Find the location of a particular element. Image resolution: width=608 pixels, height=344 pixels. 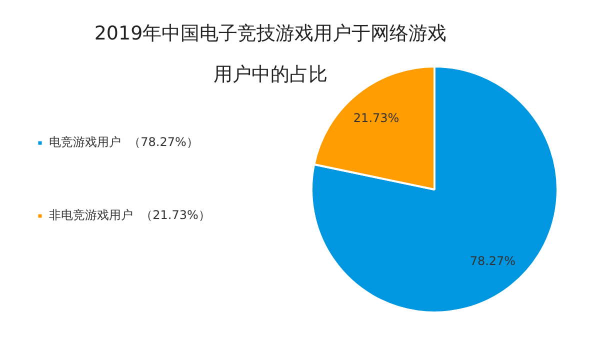

data-label: 21.73% is located at coordinates (376, 117).